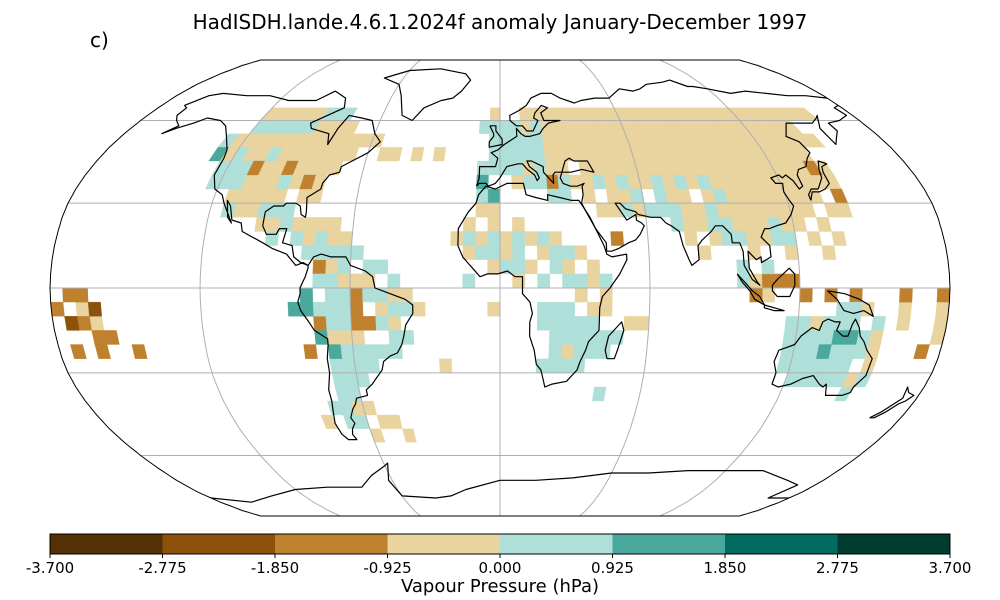 Image resolution: width=1000 pixels, height=600 pixels. What do you see at coordinates (725, 568) in the screenshot?
I see `colorbar-tick-label: 1.850` at bounding box center [725, 568].